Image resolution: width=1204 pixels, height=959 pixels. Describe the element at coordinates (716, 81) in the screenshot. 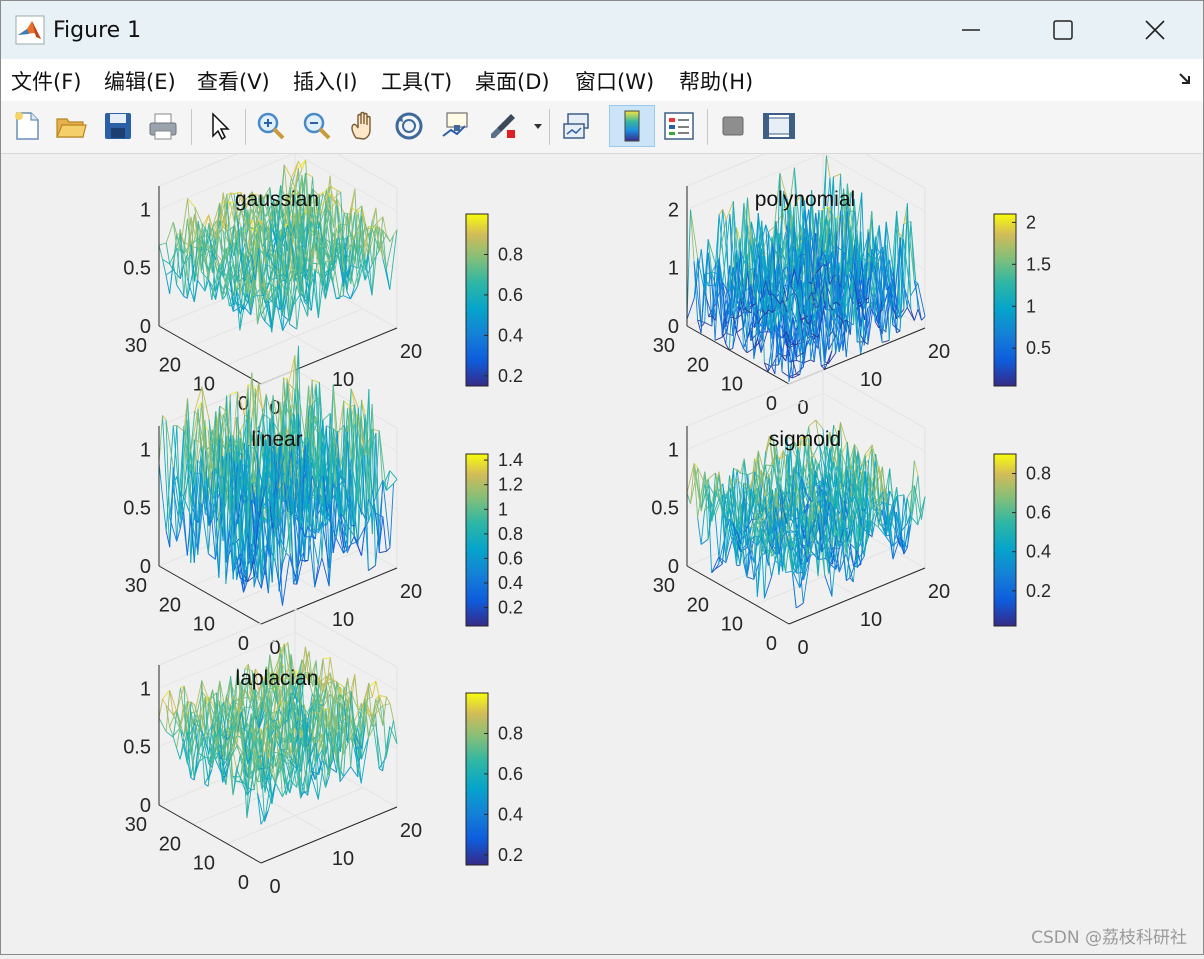

I see `menu-help: 帮助(H)` at that location.